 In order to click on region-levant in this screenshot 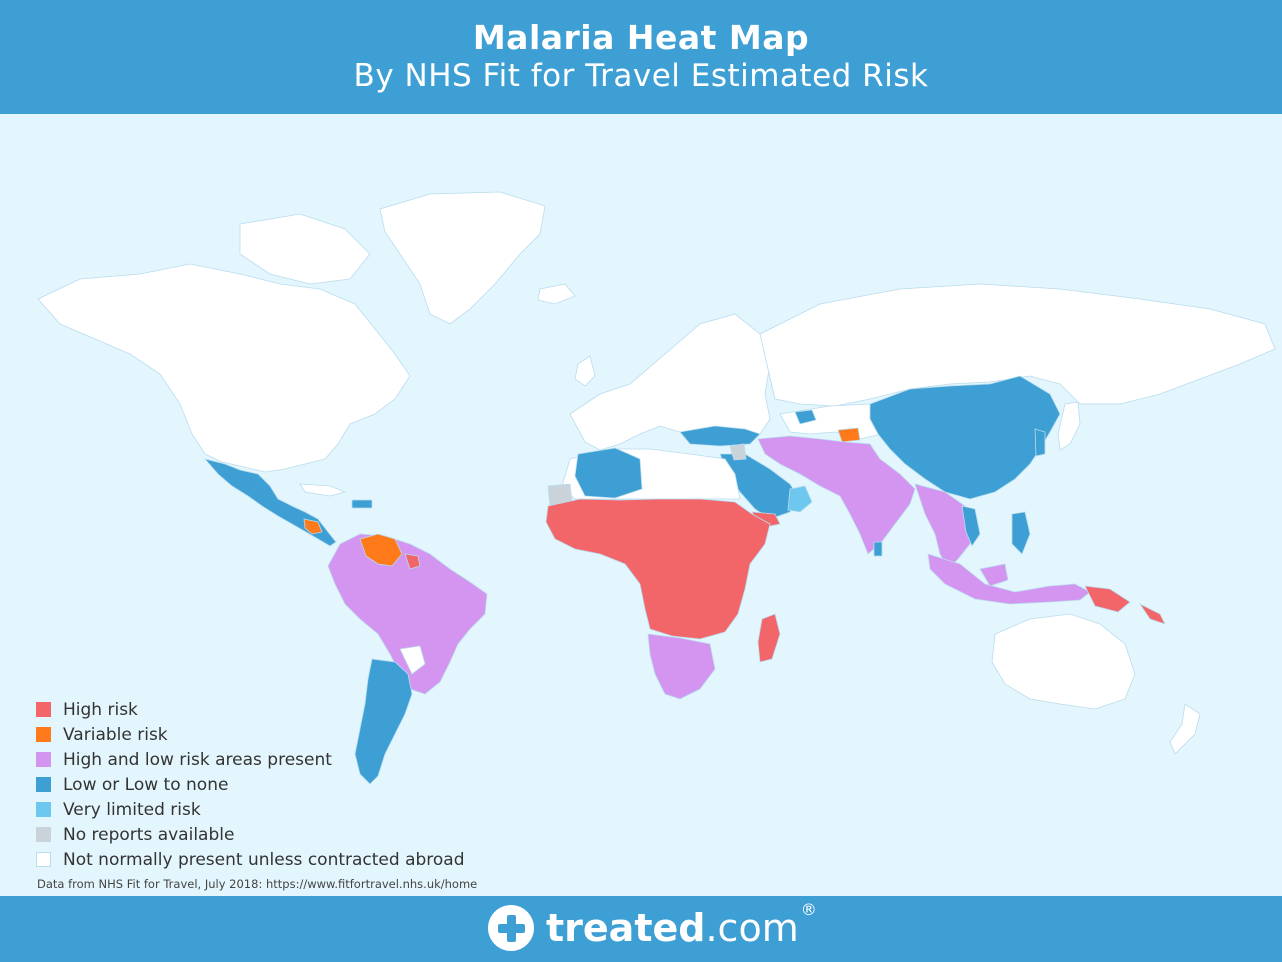, I will do `click(738, 452)`.